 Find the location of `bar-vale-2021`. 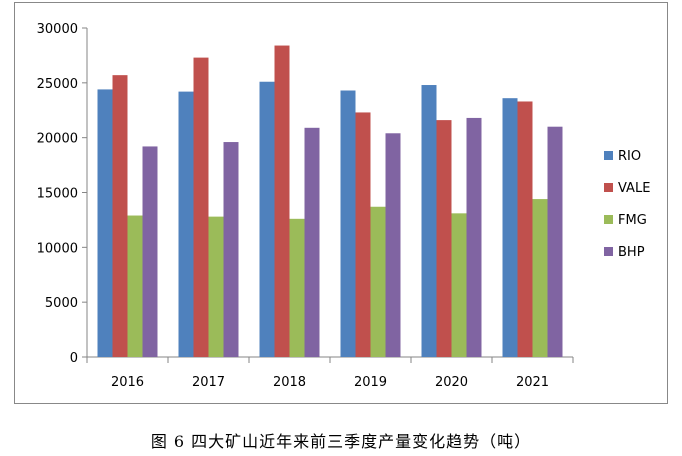

bar-vale-2021 is located at coordinates (525, 229).